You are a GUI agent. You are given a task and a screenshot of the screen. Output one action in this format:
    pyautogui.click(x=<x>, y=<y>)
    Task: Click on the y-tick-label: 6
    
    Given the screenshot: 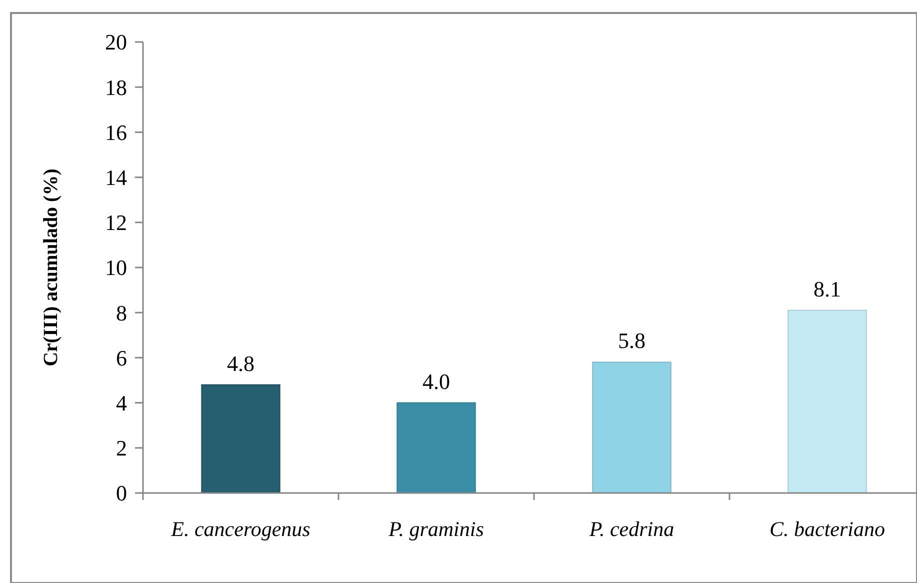 What is the action you would take?
    pyautogui.click(x=121, y=357)
    